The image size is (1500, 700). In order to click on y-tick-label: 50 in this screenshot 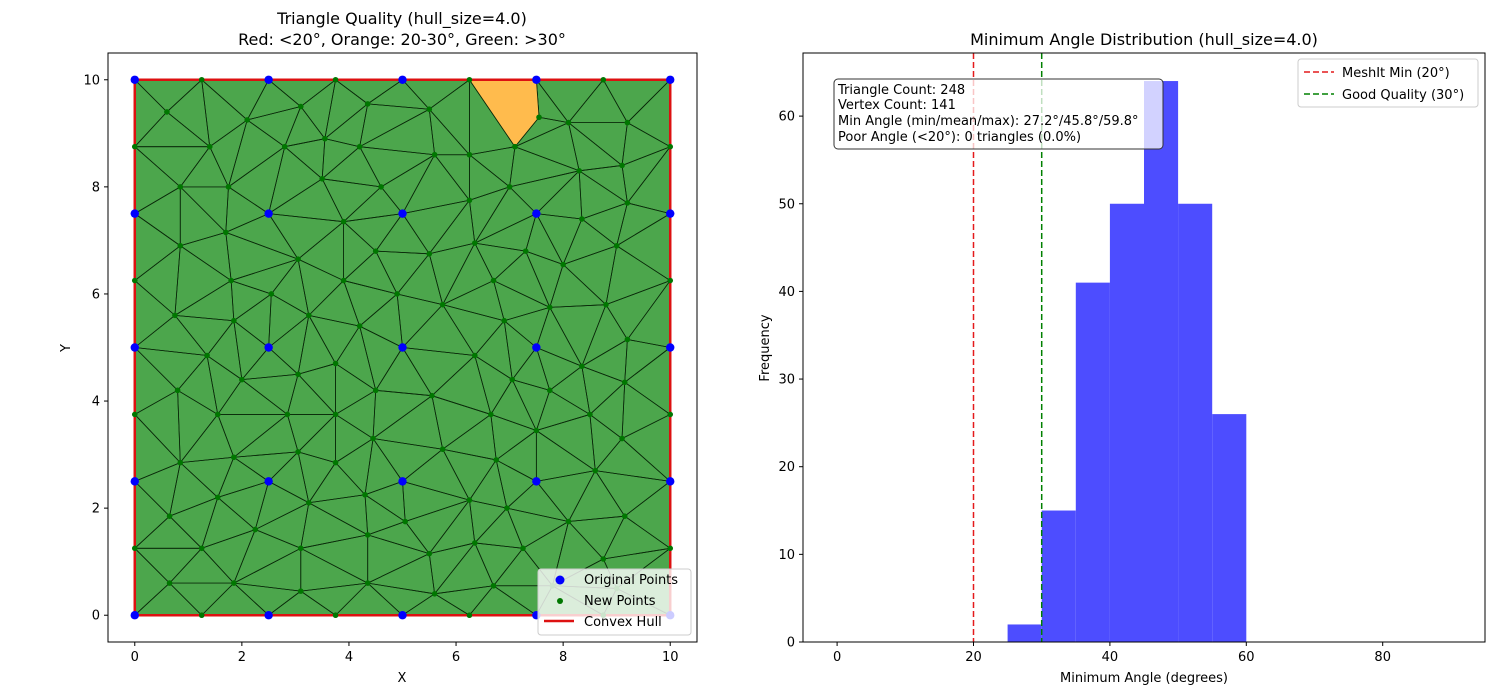, I will do `click(786, 204)`.